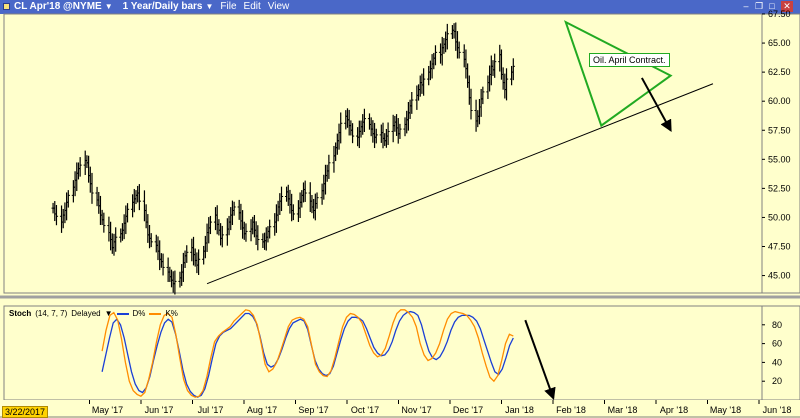 This screenshot has height=418, width=800. Describe the element at coordinates (6, 6) in the screenshot. I see `window-icon` at that location.